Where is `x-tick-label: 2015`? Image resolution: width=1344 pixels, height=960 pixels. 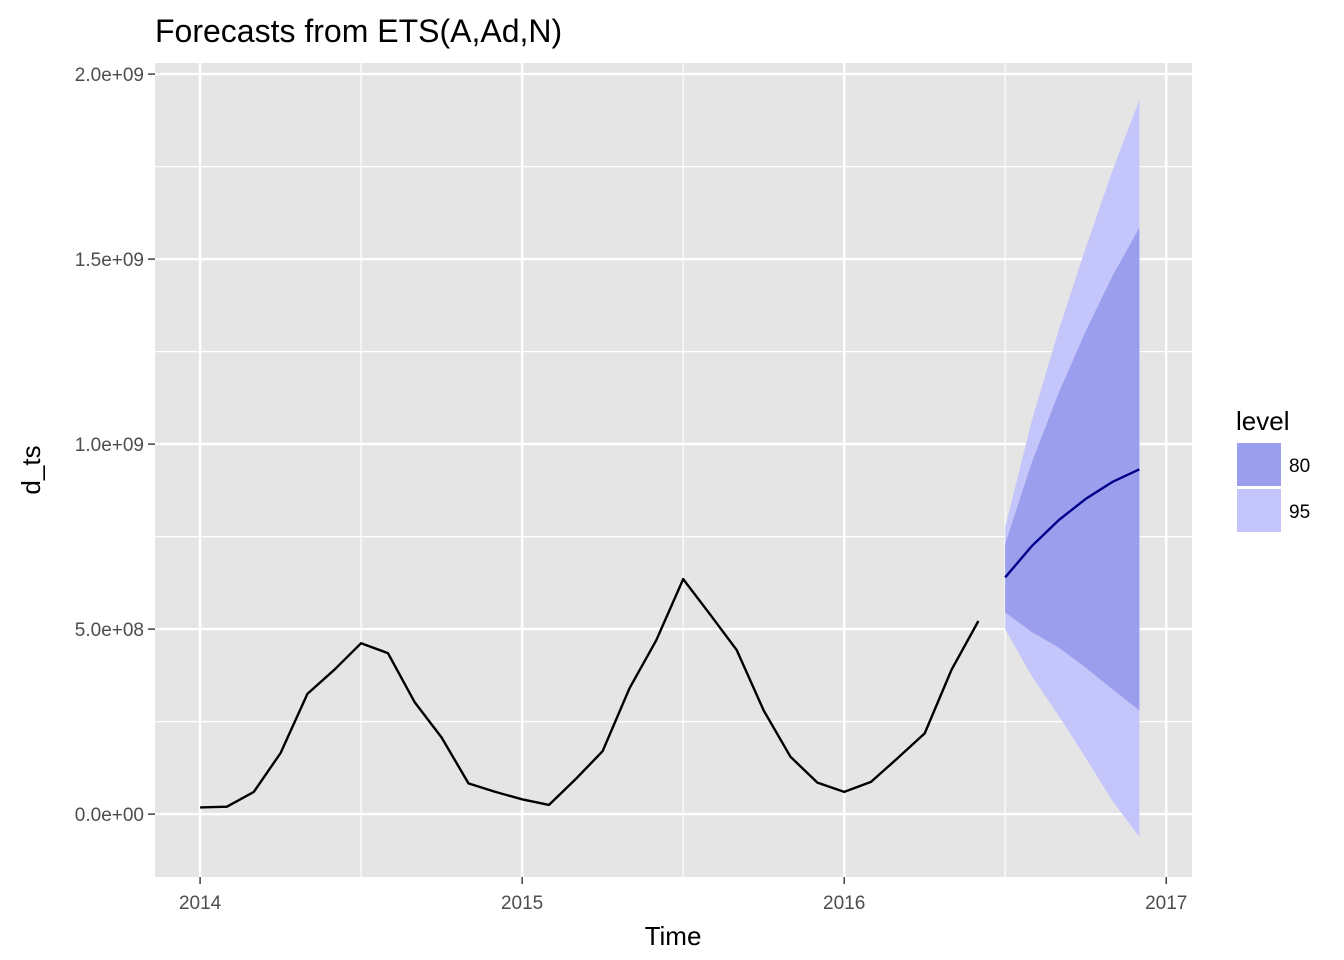 x-tick-label: 2015 is located at coordinates (522, 903).